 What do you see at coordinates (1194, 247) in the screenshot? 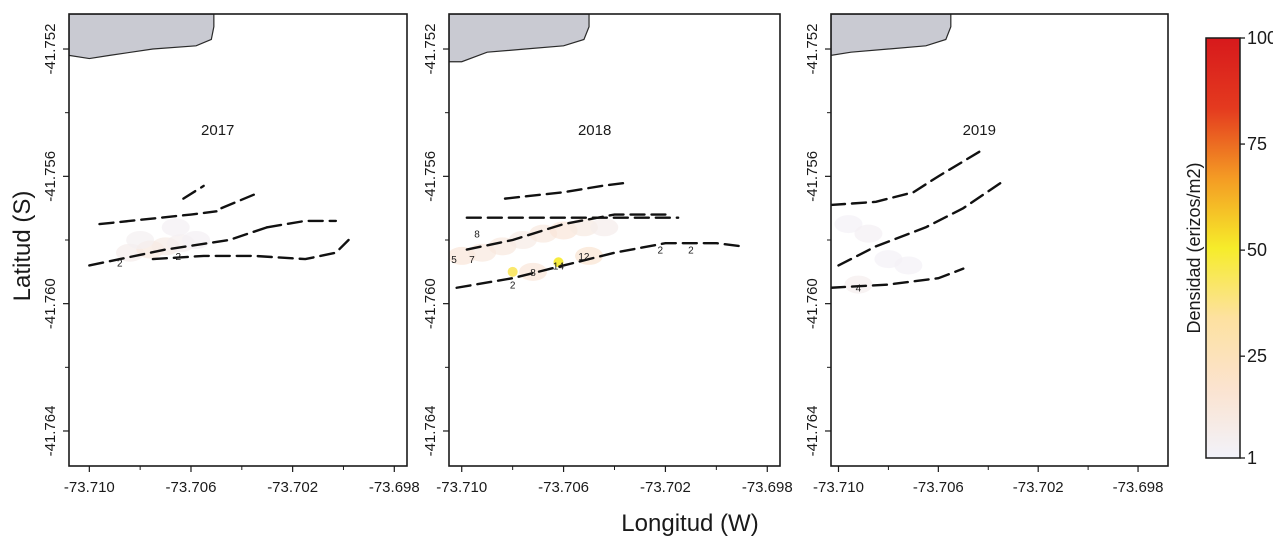
I see `colorbar-label: Densidad (erizos/m2)` at bounding box center [1194, 247].